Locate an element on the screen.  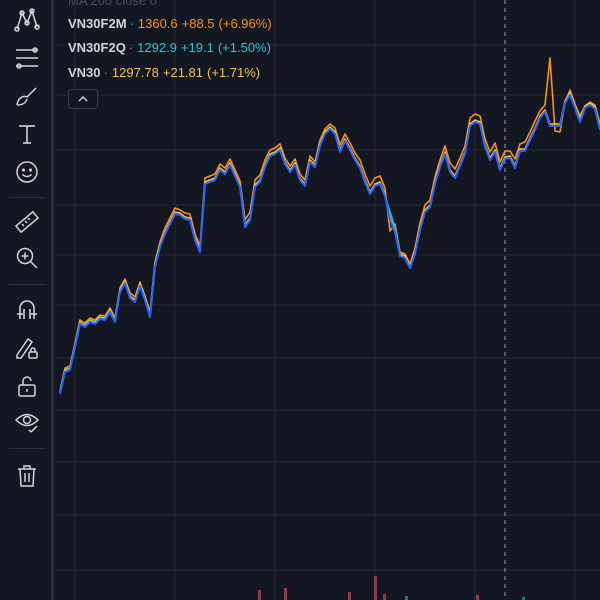
magnet-icon is located at coordinates (27, 310).